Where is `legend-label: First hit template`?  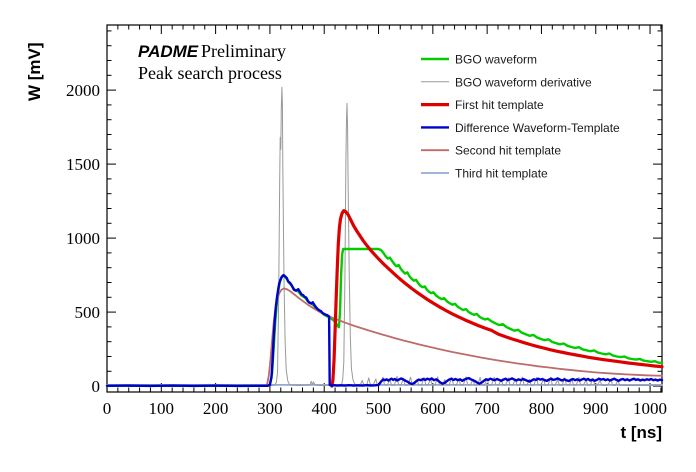
legend-label: First hit template is located at coordinates (499, 105).